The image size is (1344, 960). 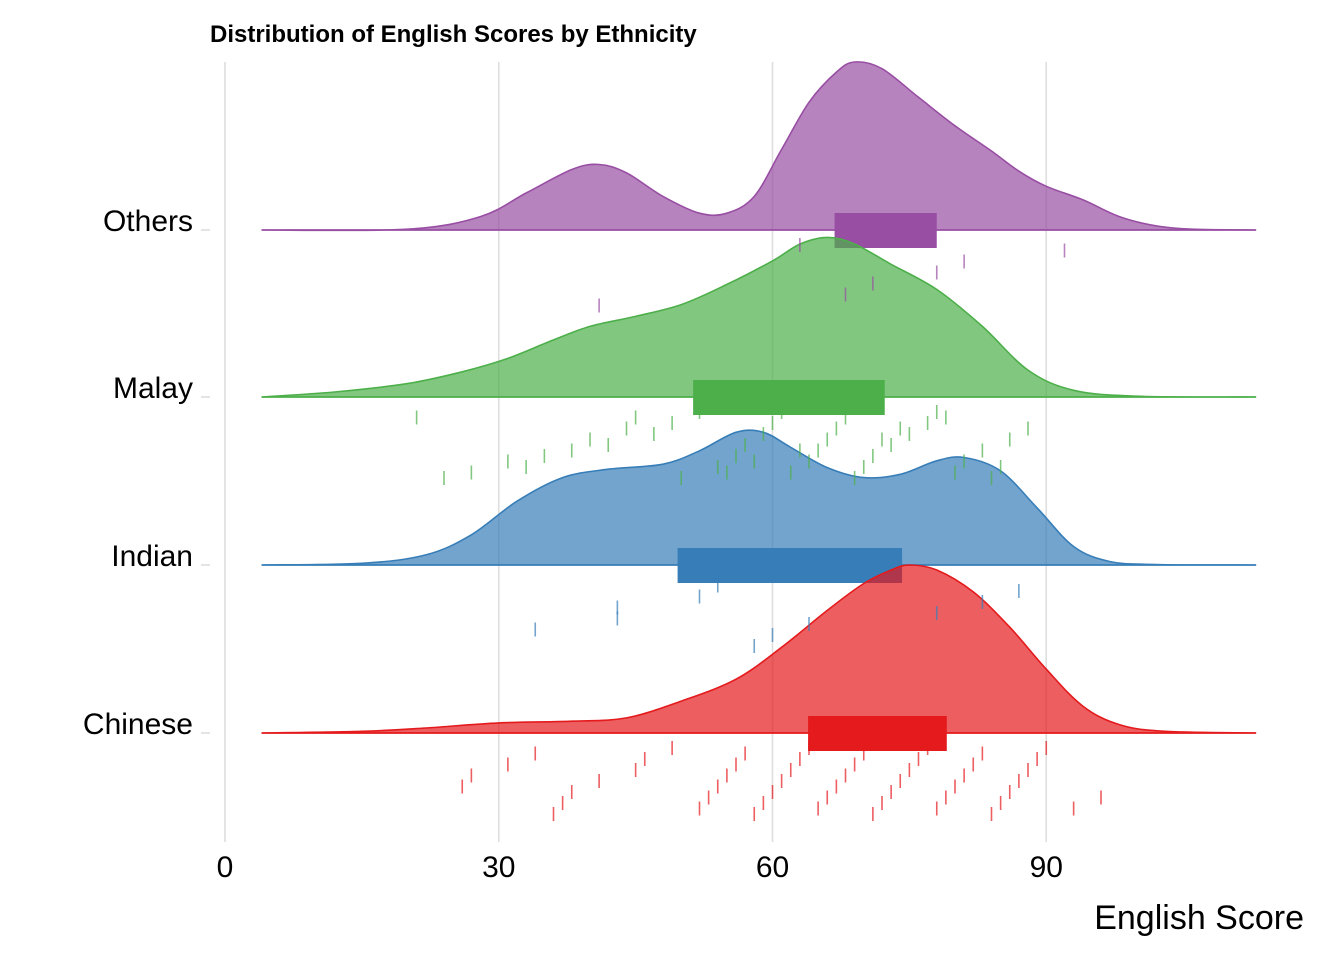 What do you see at coordinates (789, 397) in the screenshot?
I see `iqr-box-malay` at bounding box center [789, 397].